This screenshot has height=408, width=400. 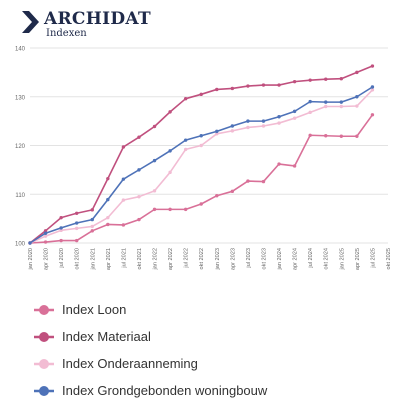 What do you see at coordinates (296, 259) in the screenshot?
I see `x-tick-label: apr 2024` at bounding box center [296, 259].